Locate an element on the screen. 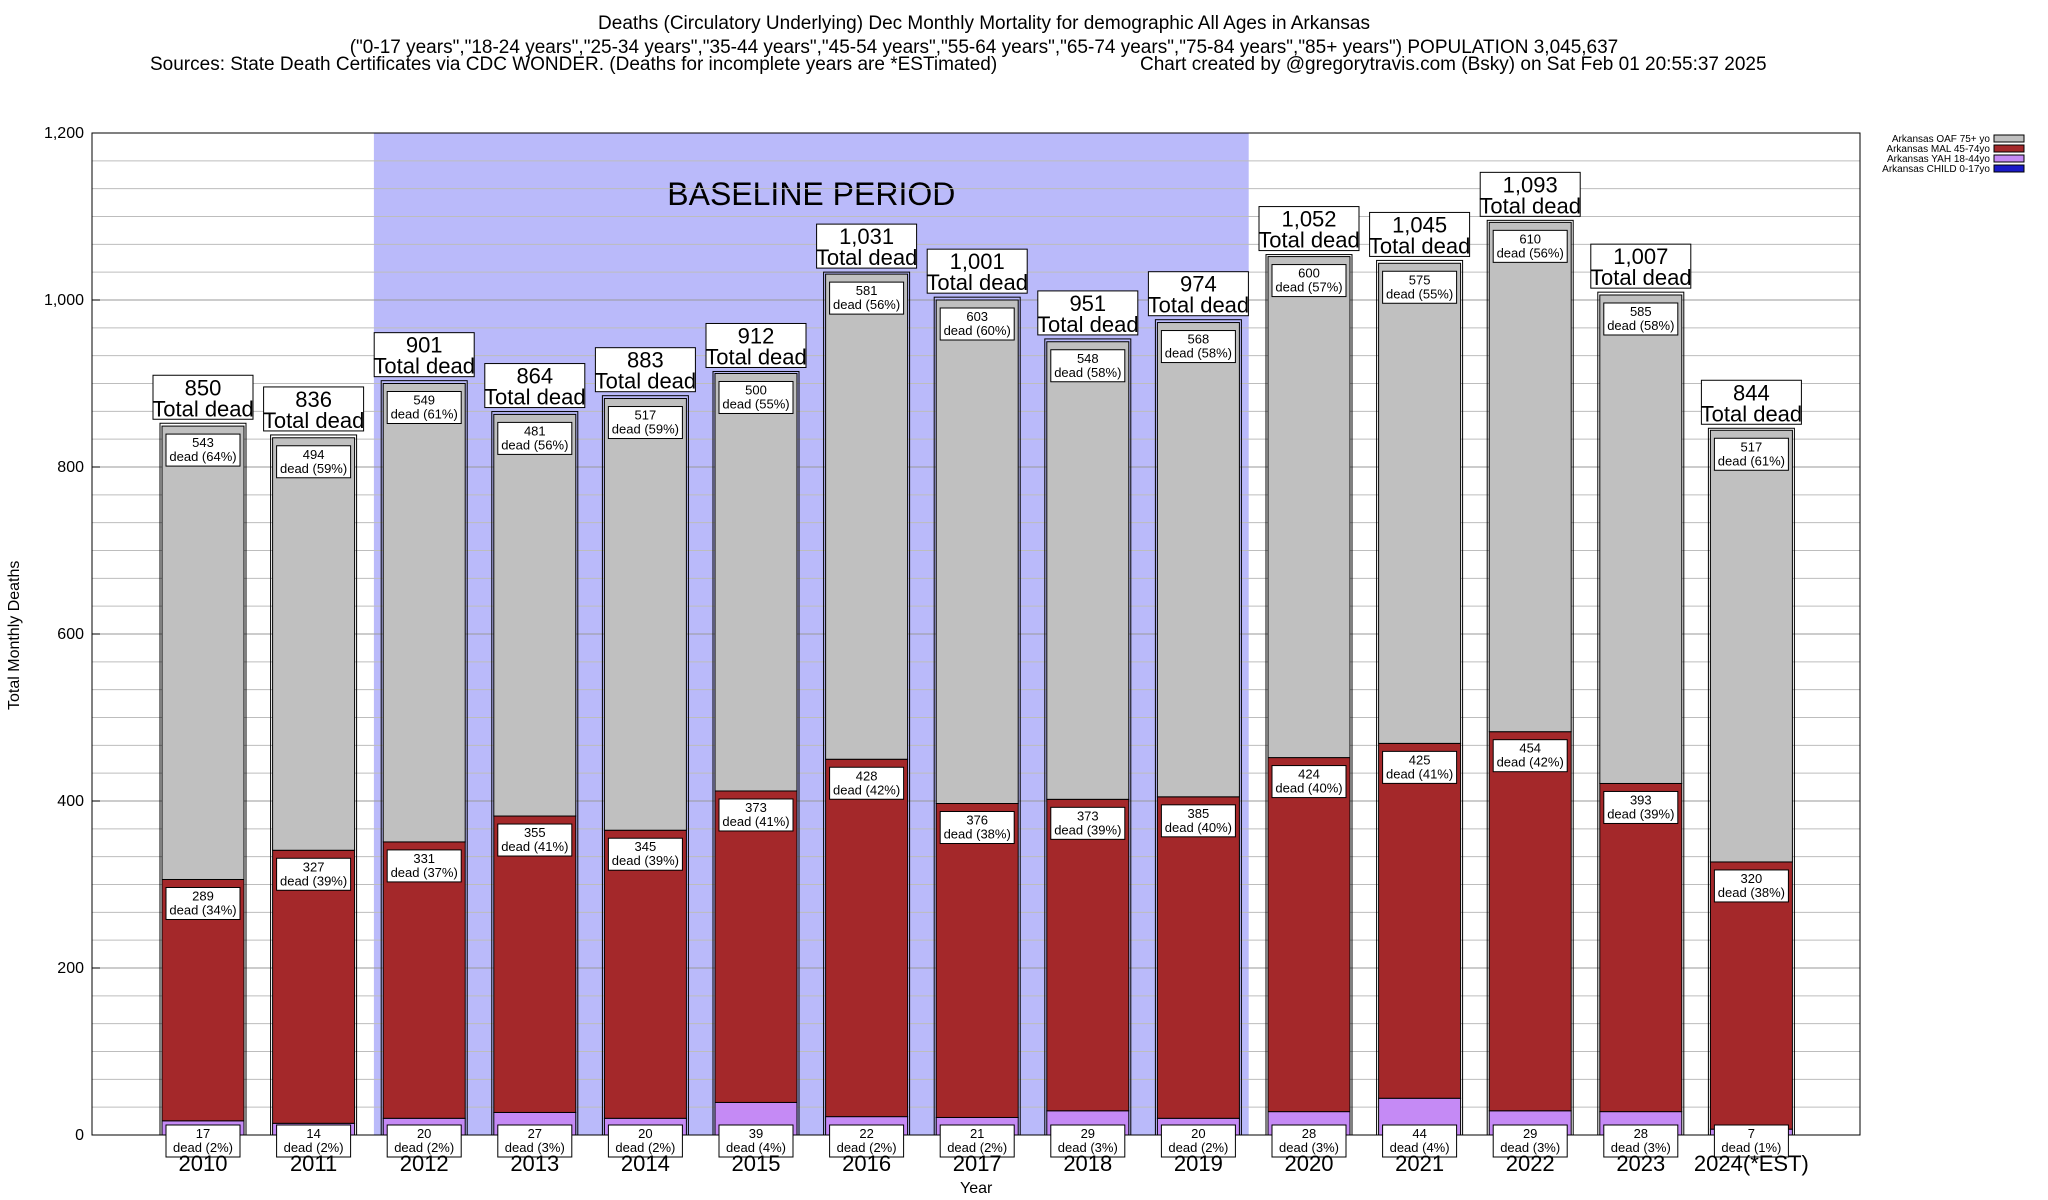 The height and width of the screenshot is (1200, 2048). segment-value-label: 549 is located at coordinates (424, 400).